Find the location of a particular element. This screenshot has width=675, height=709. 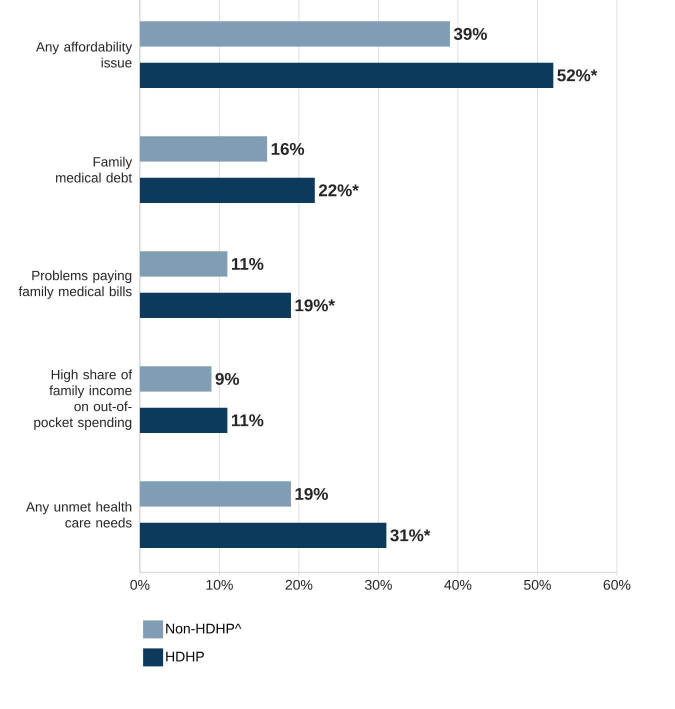

x-tick-label: 40% is located at coordinates (458, 585).